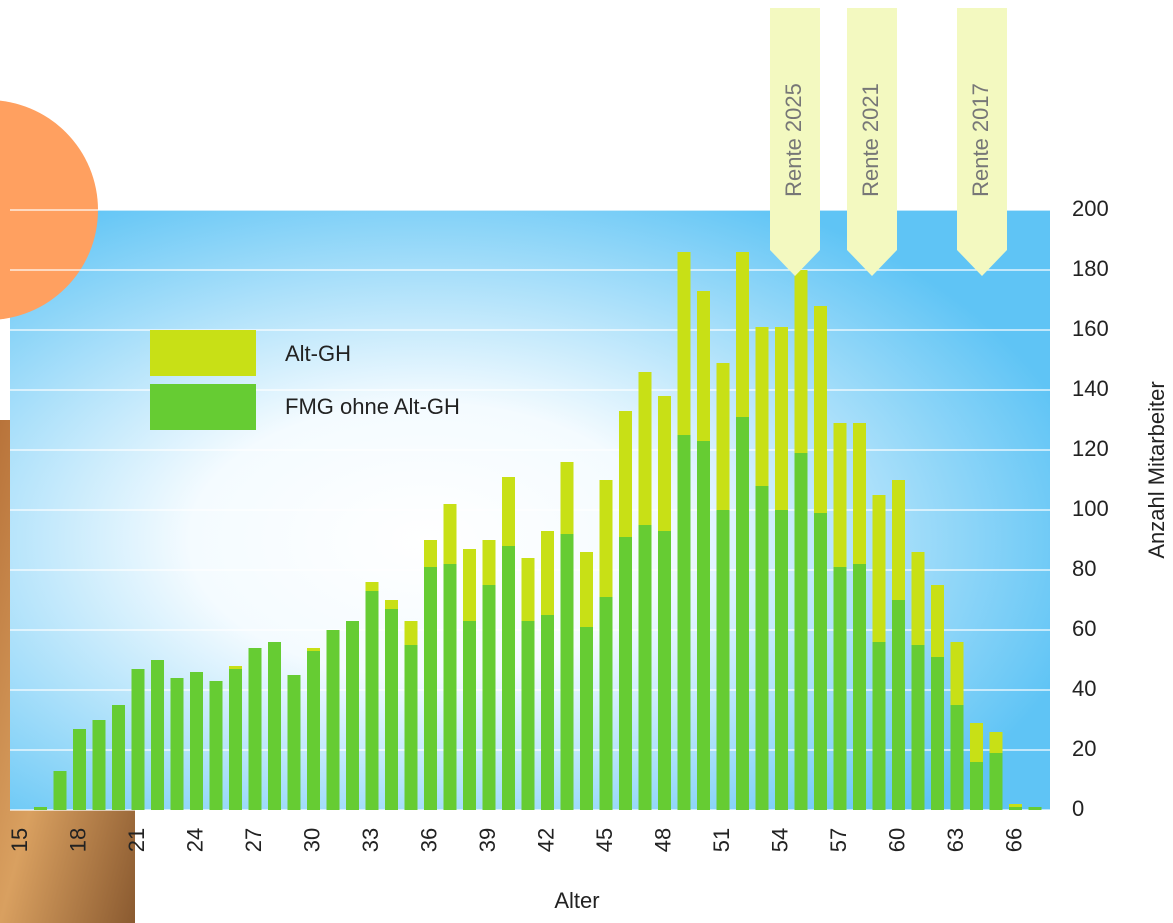 This screenshot has width=1173, height=923. I want to click on x-tick-label: 51, so click(721, 840).